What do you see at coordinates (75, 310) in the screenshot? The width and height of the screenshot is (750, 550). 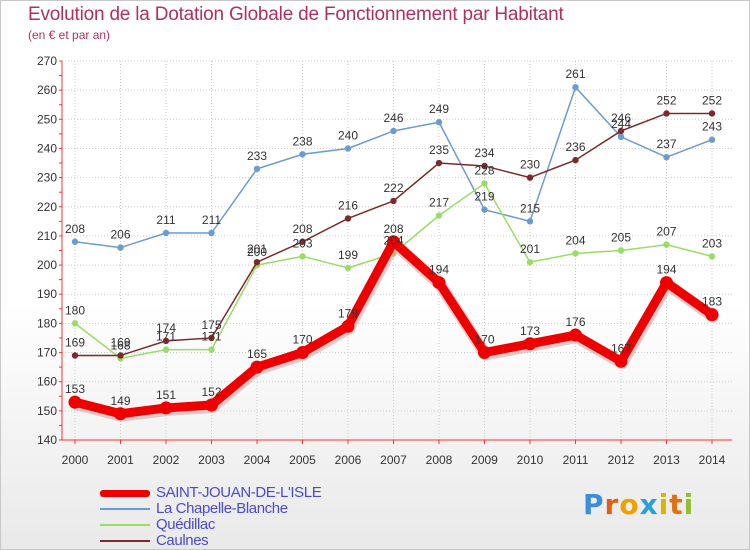 I see `data-label: 180` at bounding box center [75, 310].